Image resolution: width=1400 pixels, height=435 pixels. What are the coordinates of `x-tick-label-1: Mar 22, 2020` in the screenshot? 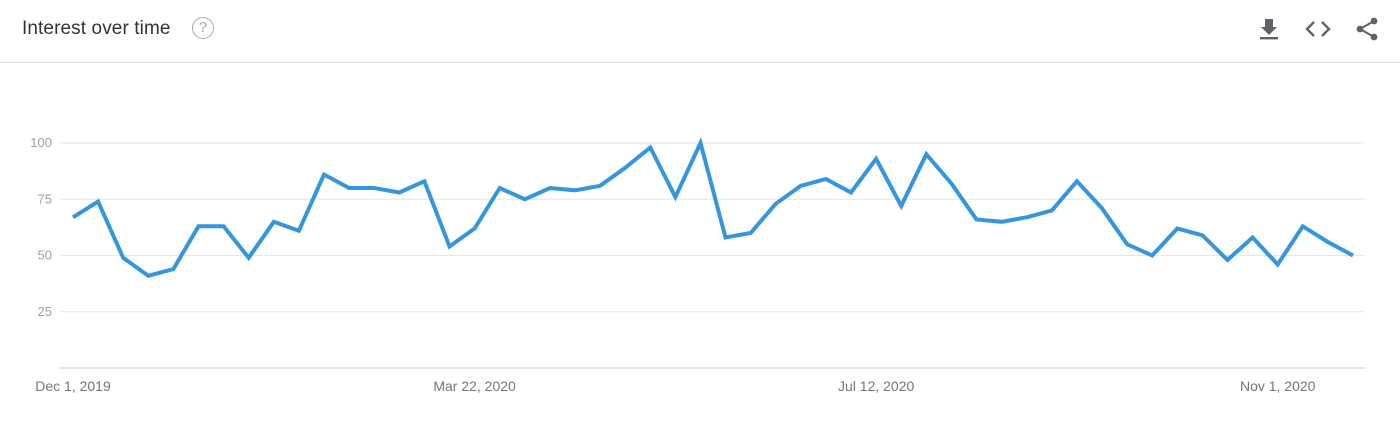 It's located at (474, 386).